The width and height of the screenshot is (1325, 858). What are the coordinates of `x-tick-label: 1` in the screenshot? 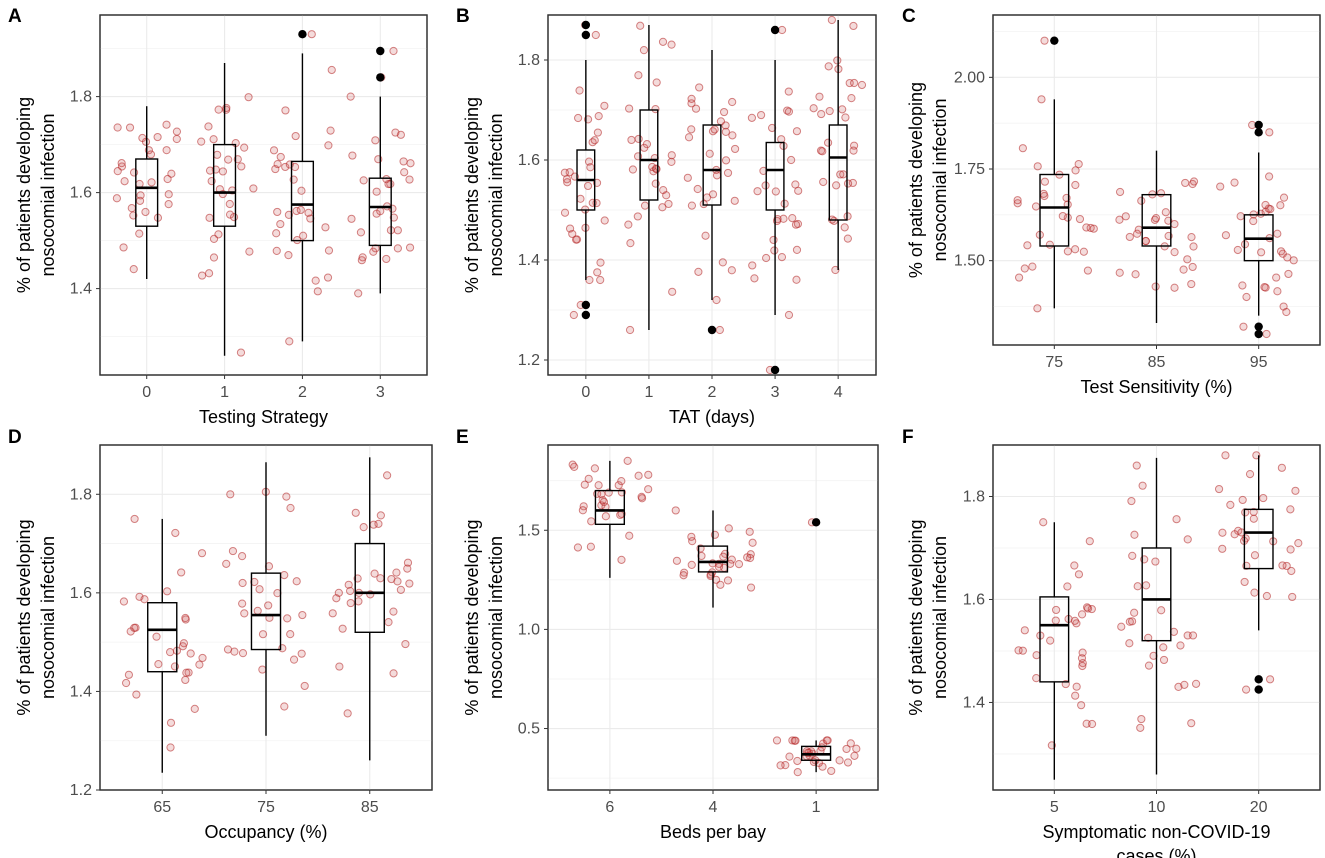 It's located at (648, 392).